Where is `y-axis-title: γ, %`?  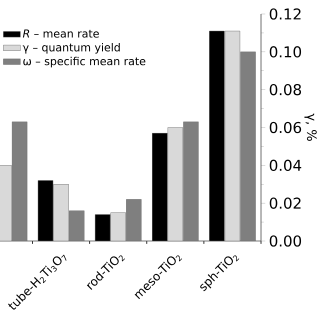
y-axis-title: γ, % is located at coordinates (310, 127).